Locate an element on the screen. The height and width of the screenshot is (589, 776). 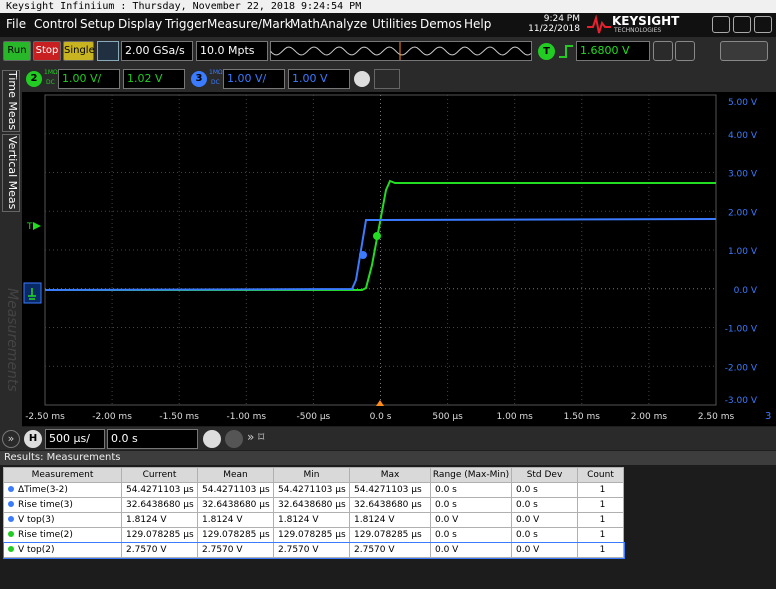
channel-more-button is located at coordinates (387, 79).